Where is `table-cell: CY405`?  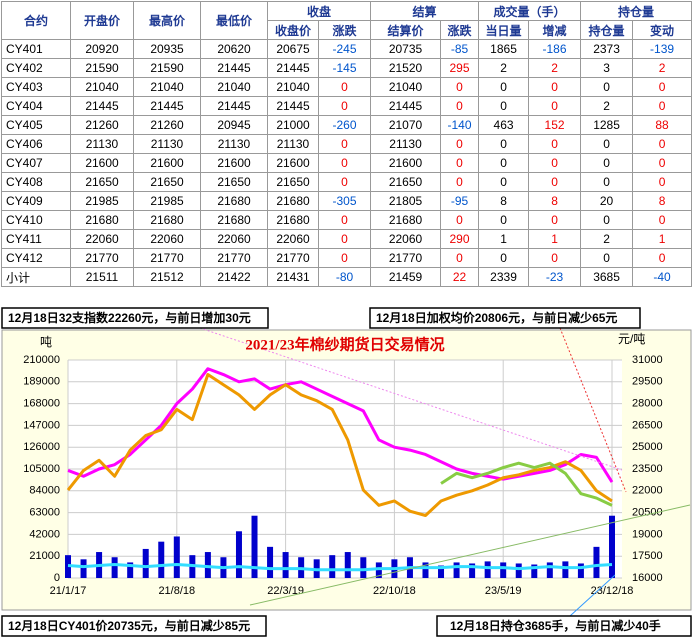 table-cell: CY405 is located at coordinates (36, 125).